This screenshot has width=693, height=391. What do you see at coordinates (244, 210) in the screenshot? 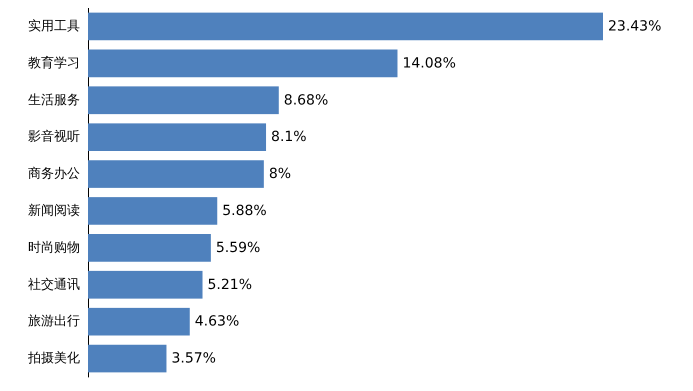
I see `data-label: 5.88%` at bounding box center [244, 210].